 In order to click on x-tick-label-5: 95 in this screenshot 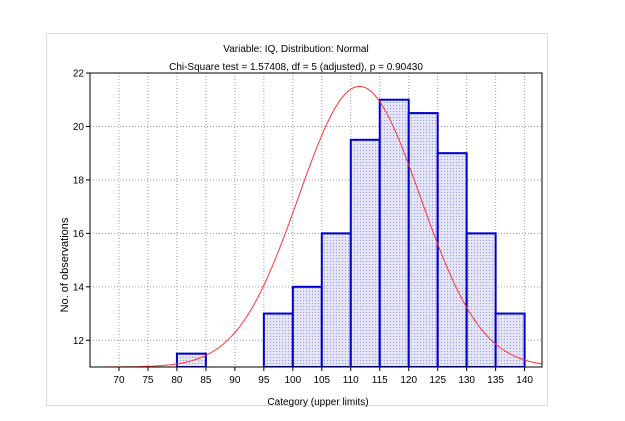, I will do `click(264, 380)`.